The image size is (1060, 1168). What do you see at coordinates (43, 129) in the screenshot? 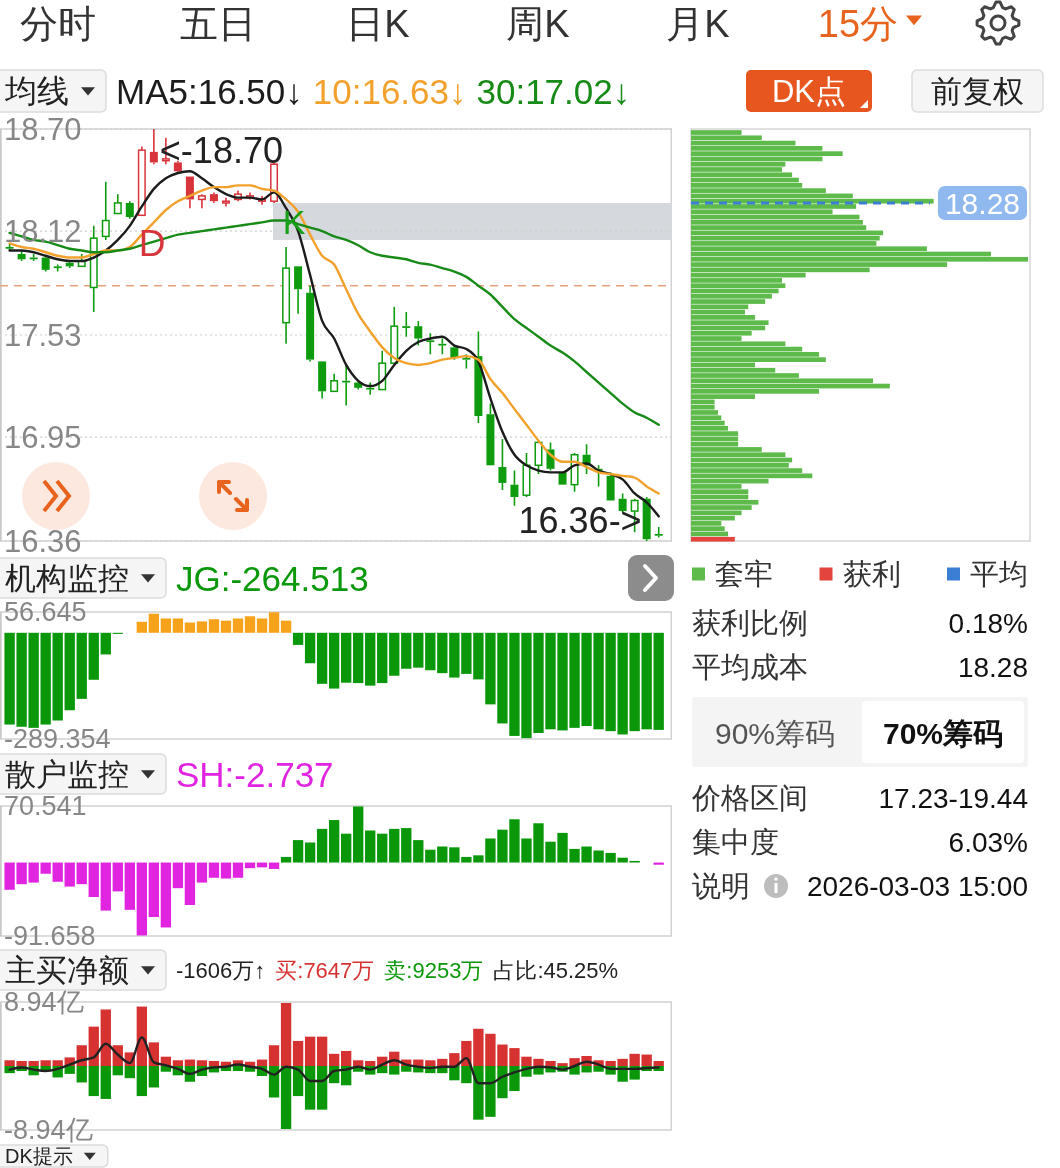
I see `y-tick-label: 18.70` at bounding box center [43, 129].